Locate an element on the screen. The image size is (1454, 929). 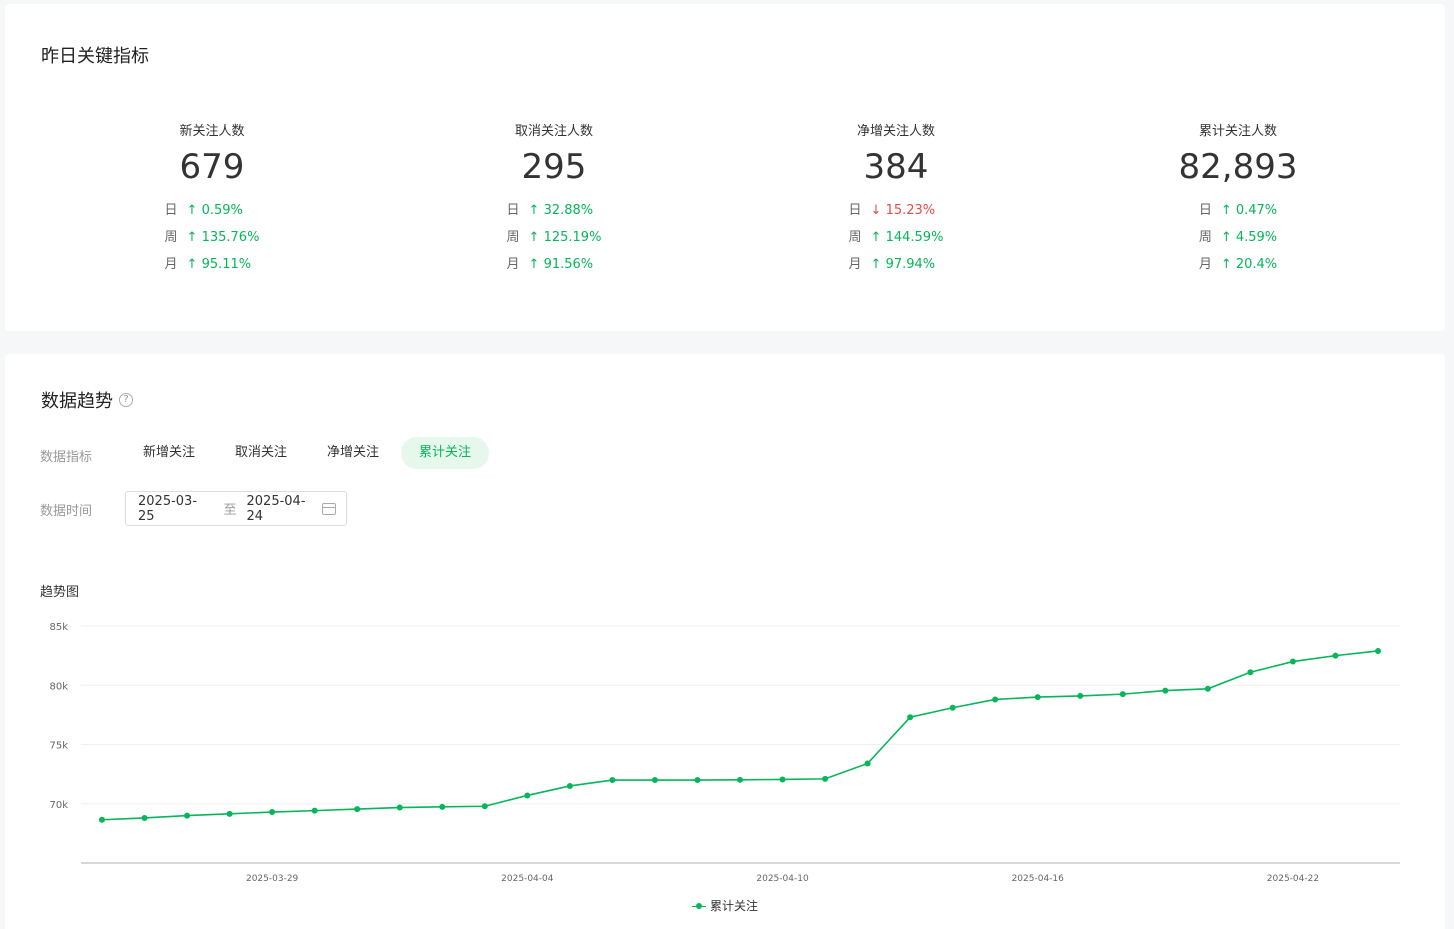
y-tick-label: 75k is located at coordinates (58, 746).